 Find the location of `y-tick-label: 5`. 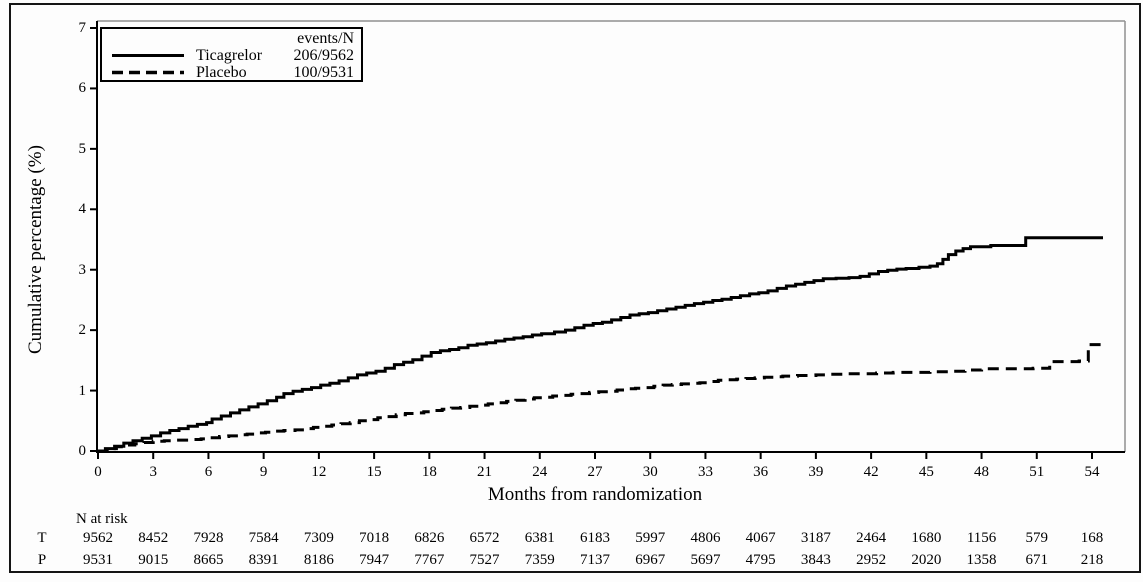

y-tick-label: 5 is located at coordinates (82, 148).